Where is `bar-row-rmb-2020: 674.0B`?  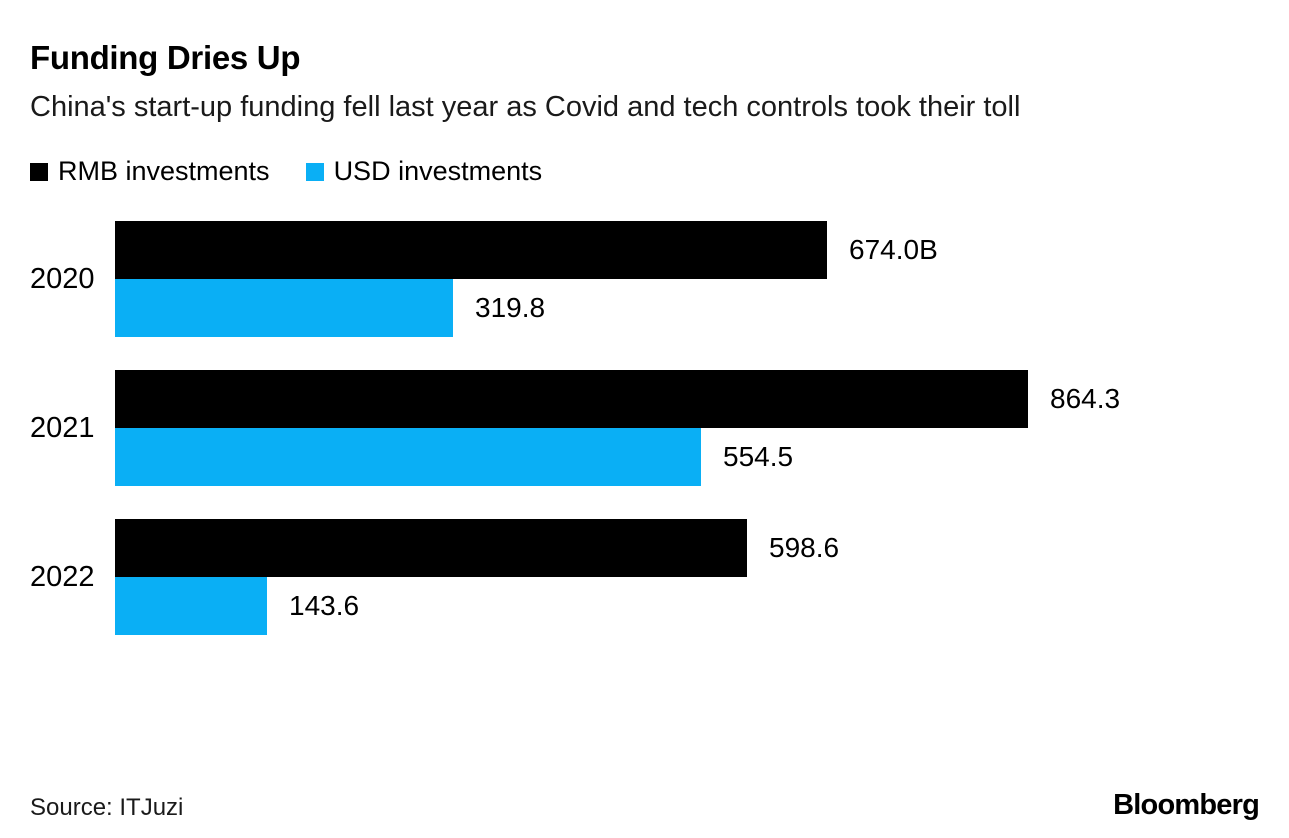 bar-row-rmb-2020: 674.0B is located at coordinates (687, 250).